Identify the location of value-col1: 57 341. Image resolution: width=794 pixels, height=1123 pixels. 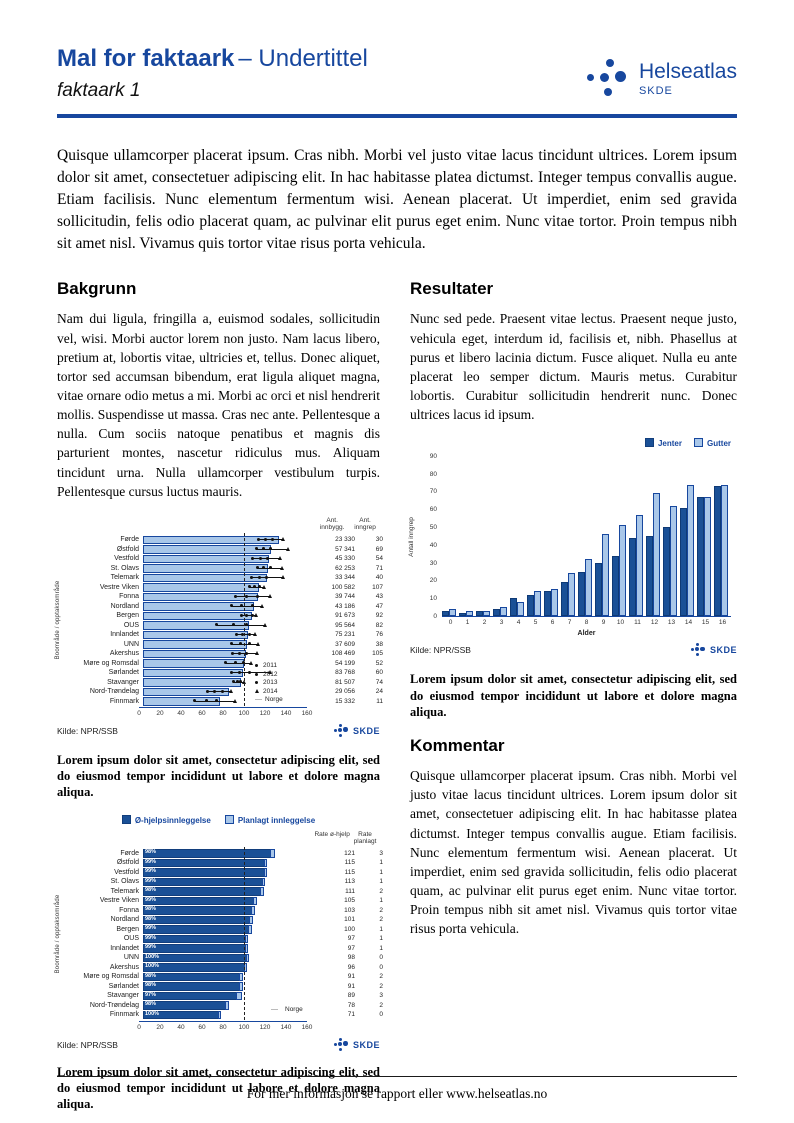
(345, 549).